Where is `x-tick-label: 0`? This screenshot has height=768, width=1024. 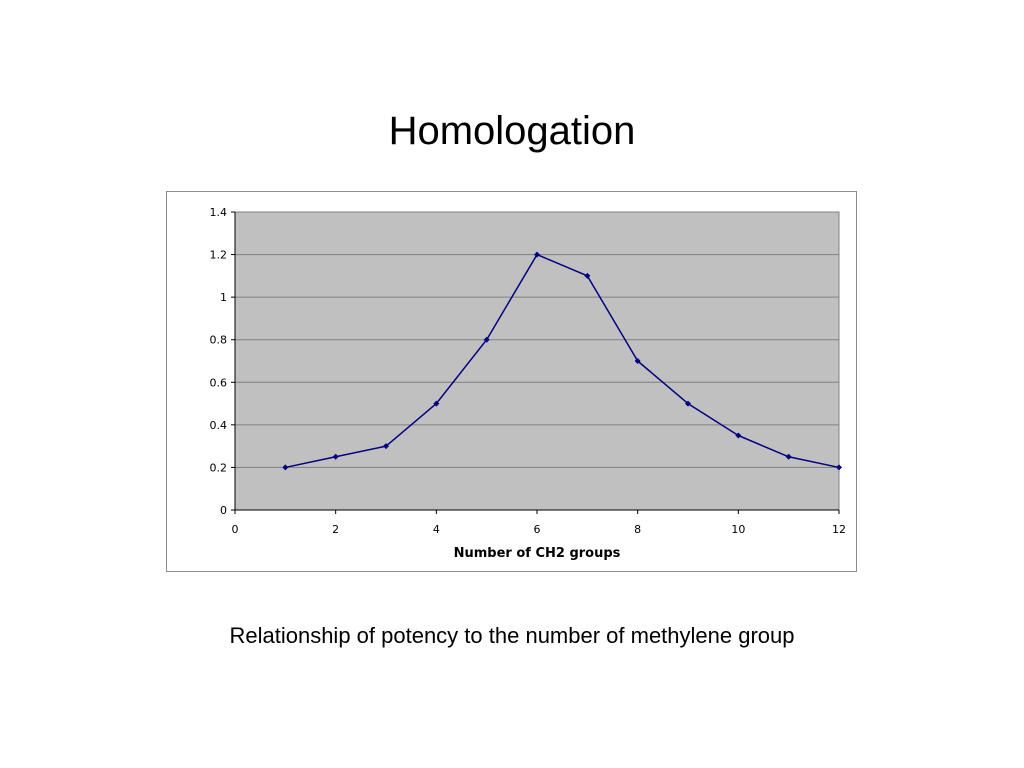 x-tick-label: 0 is located at coordinates (235, 529).